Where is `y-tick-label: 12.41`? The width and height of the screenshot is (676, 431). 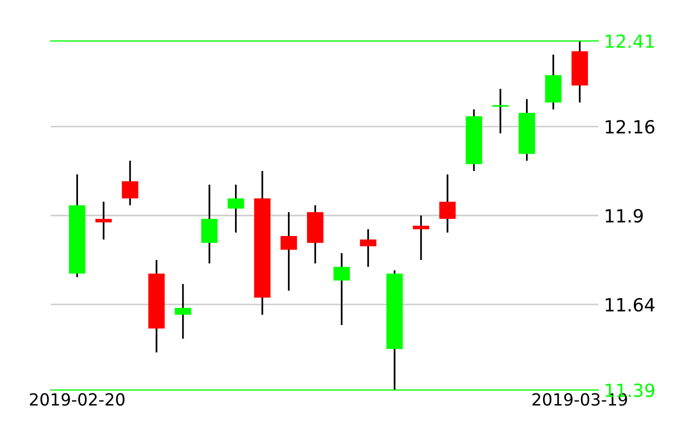 y-tick-label: 12.41 is located at coordinates (630, 41).